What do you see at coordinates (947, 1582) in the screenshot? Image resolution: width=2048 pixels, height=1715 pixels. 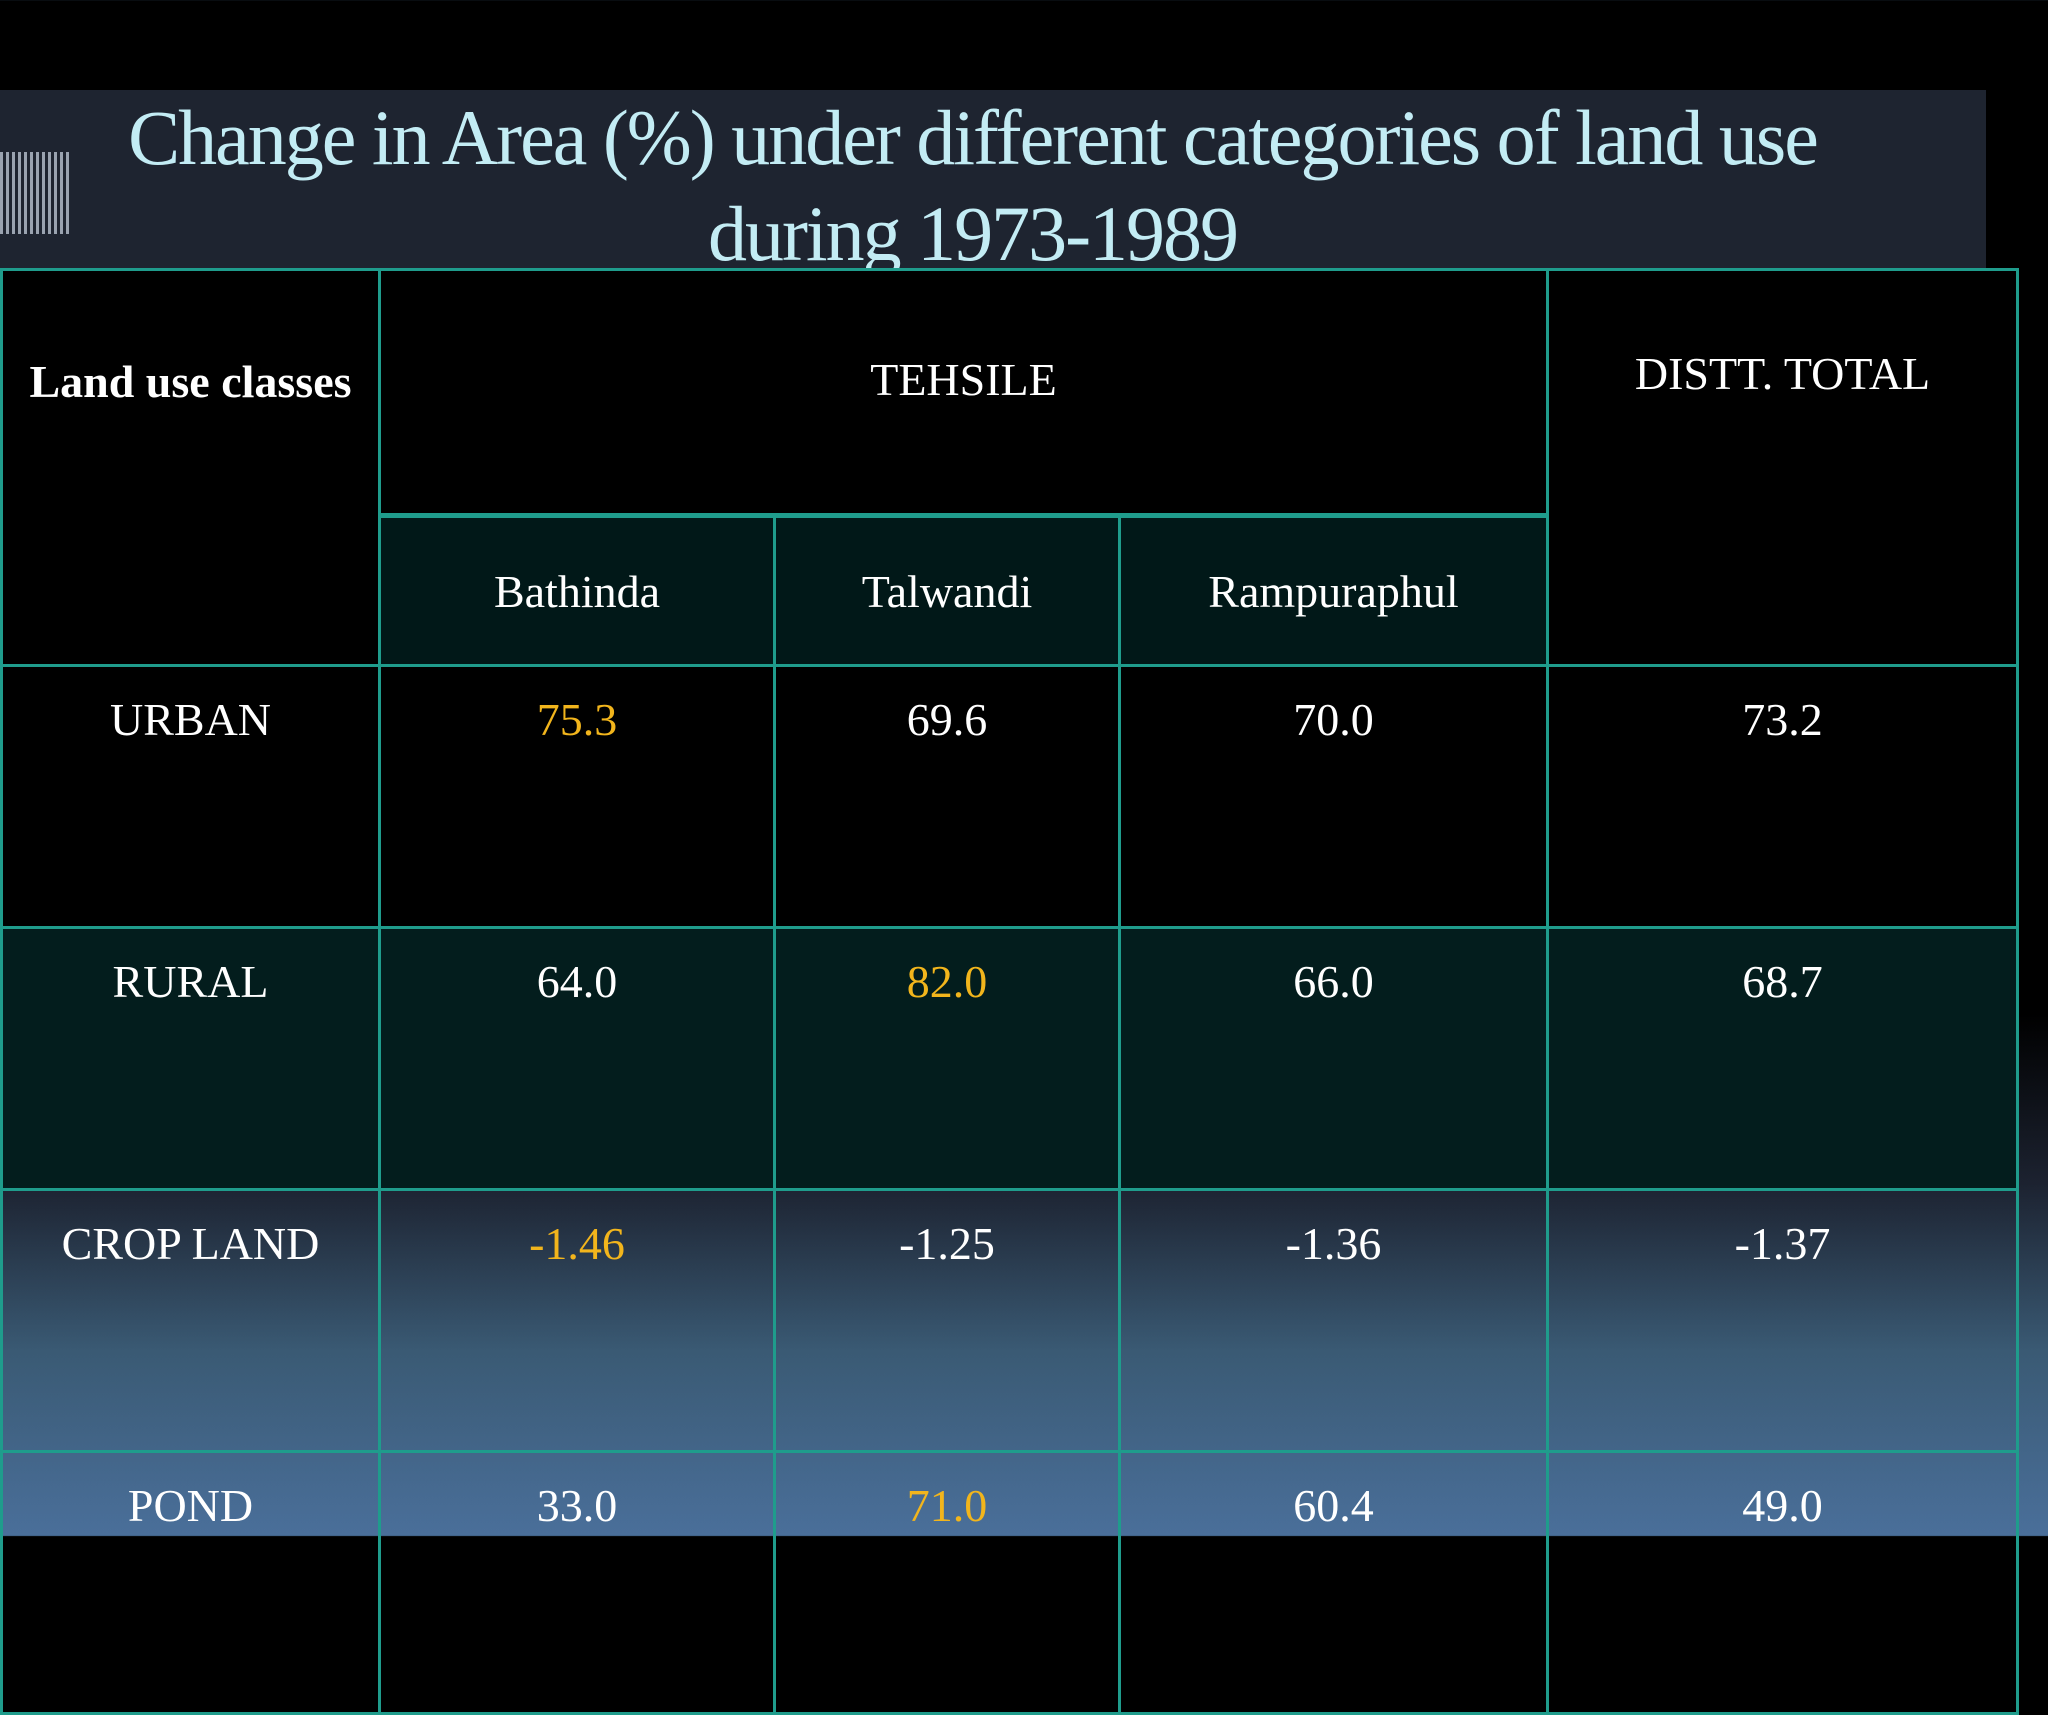 I see `table-cell: 71.0` at bounding box center [947, 1582].